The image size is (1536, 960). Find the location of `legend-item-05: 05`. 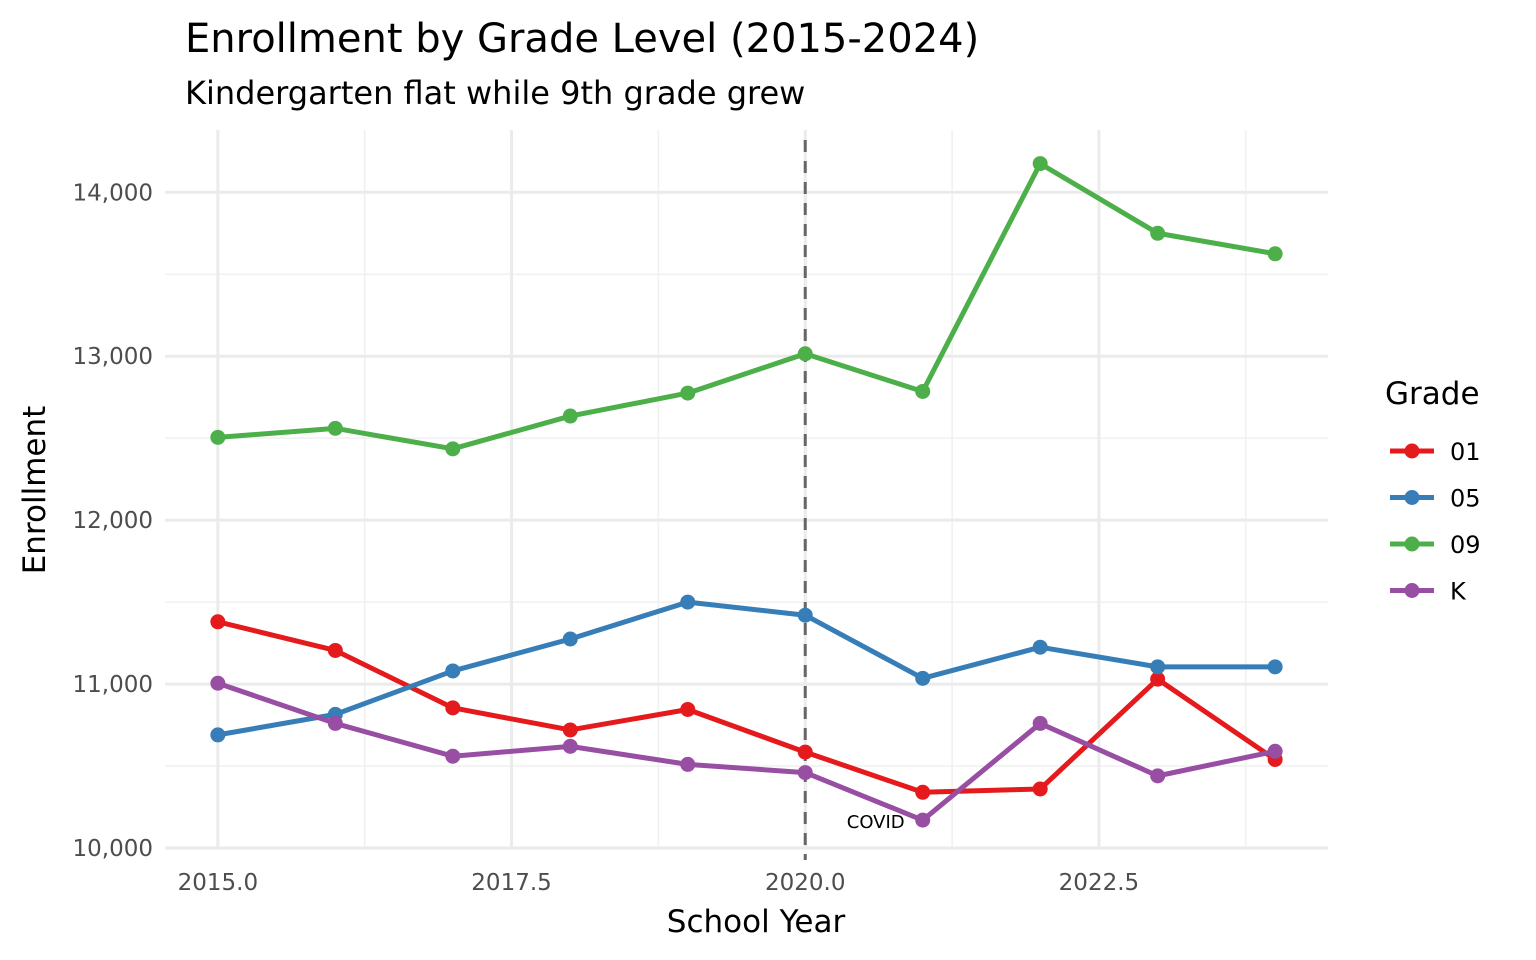

legend-item-05: 05 is located at coordinates (1435, 499).